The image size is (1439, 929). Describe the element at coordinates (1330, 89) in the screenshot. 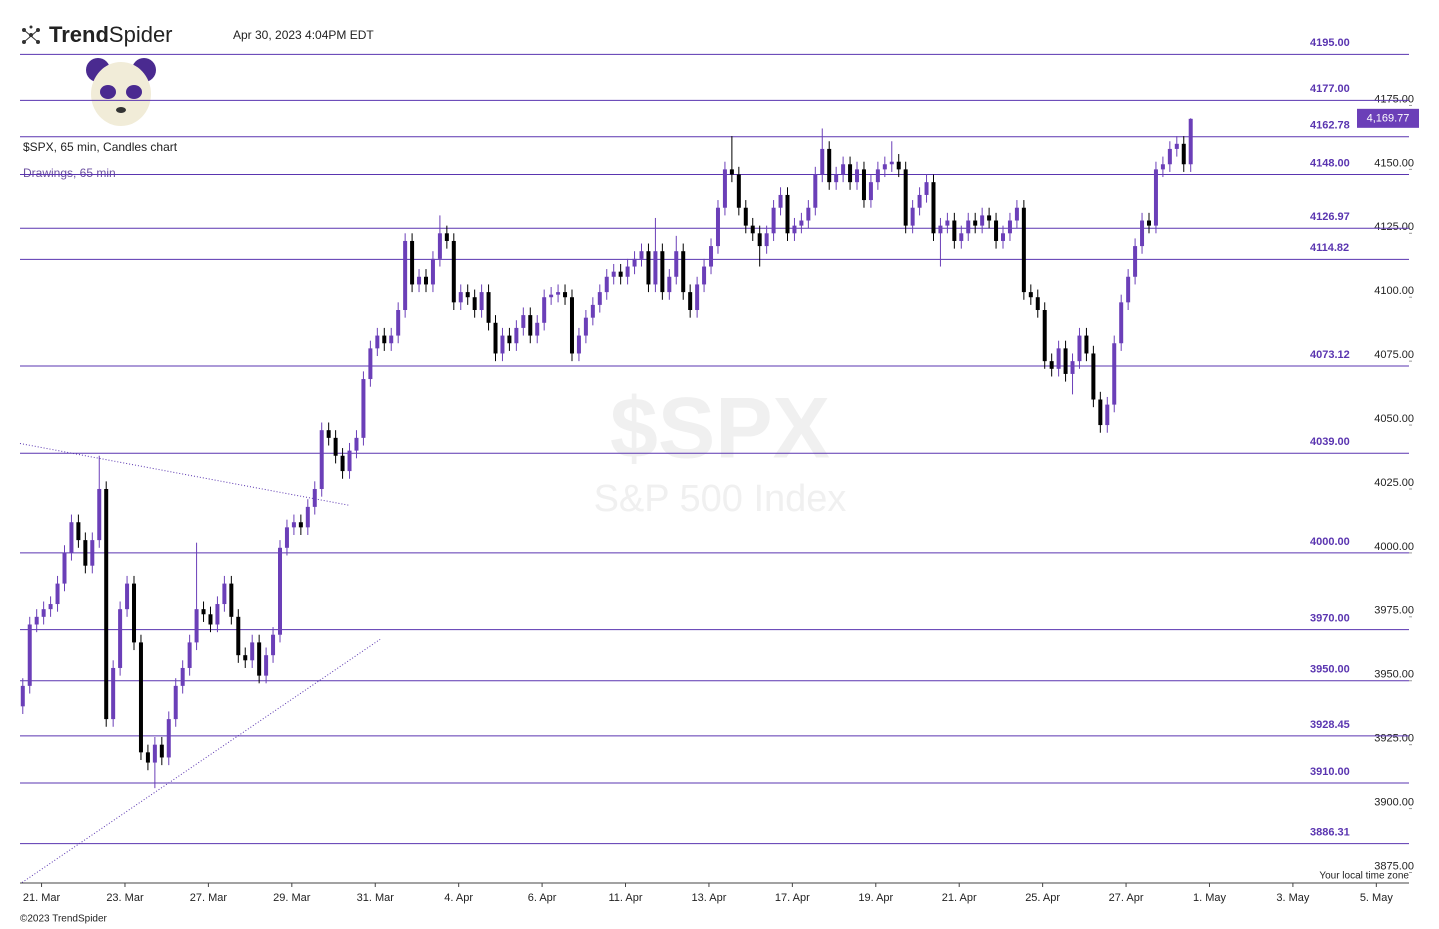

I see `level-label: 4177.00` at that location.